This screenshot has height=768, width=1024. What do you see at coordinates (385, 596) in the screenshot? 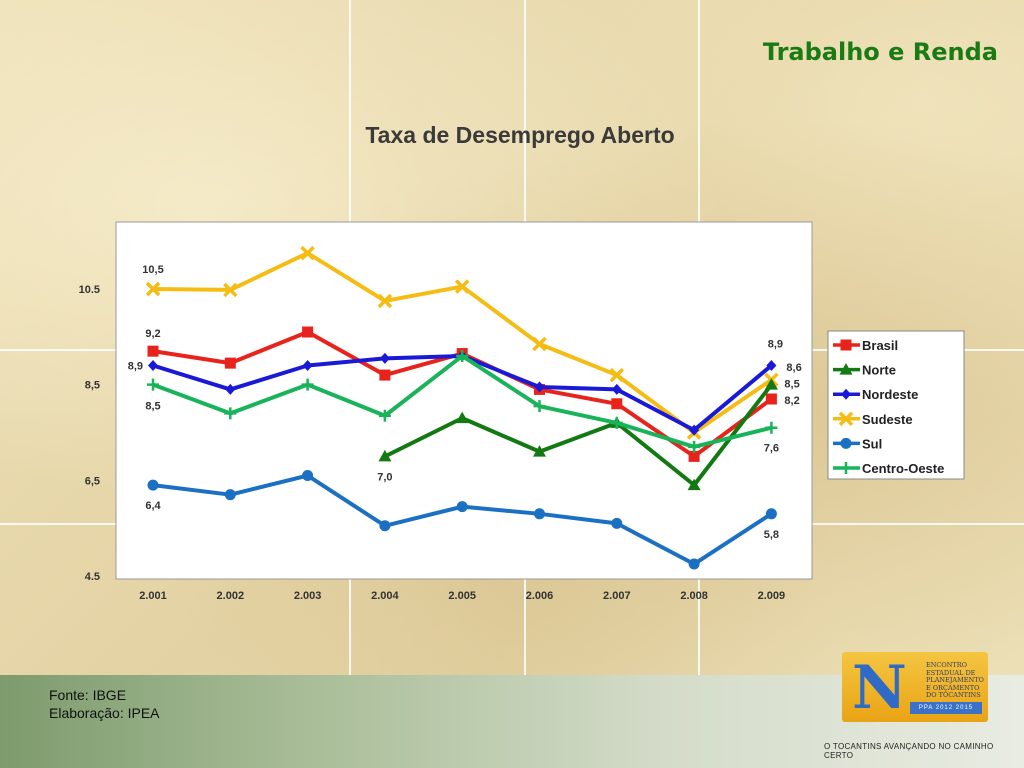
I see `x-tick-label: 2.004` at bounding box center [385, 596].